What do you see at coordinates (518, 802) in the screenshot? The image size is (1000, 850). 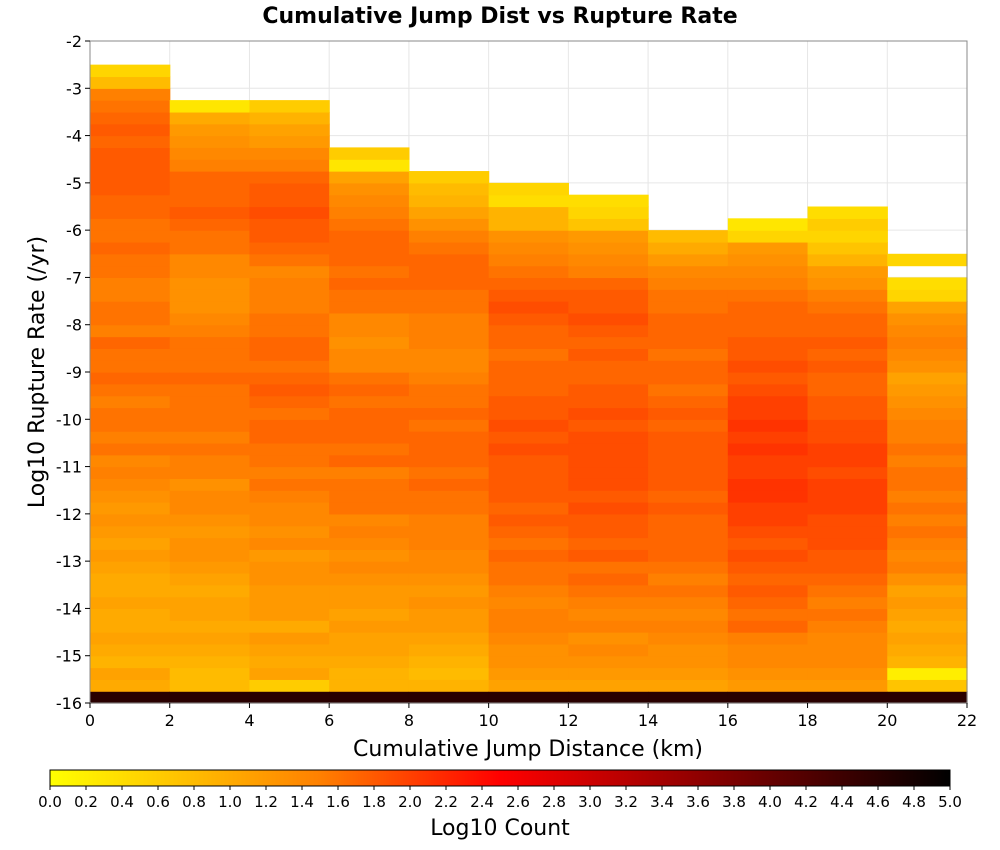 I see `colorbar-tick-label: 2.6` at bounding box center [518, 802].